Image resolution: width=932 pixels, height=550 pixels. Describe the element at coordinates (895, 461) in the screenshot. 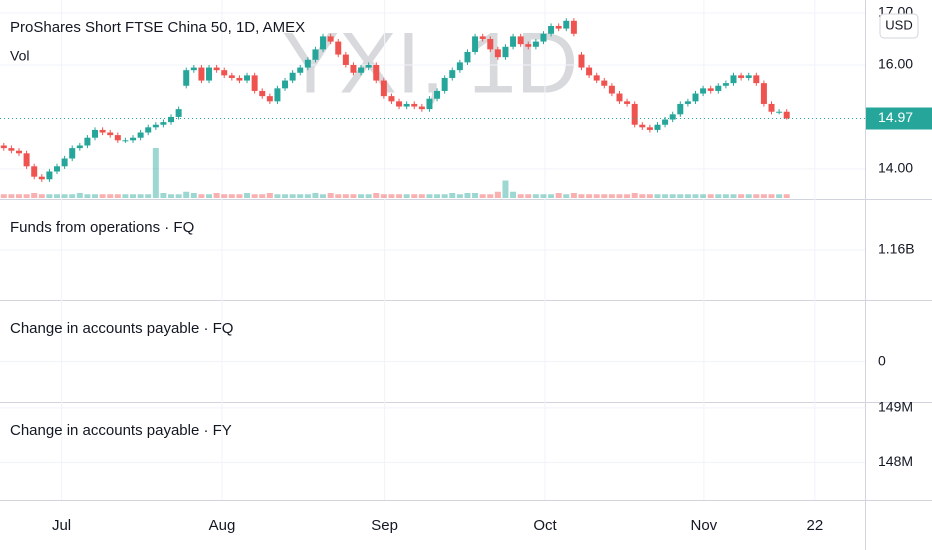

I see `y-tick-label: 148M` at that location.